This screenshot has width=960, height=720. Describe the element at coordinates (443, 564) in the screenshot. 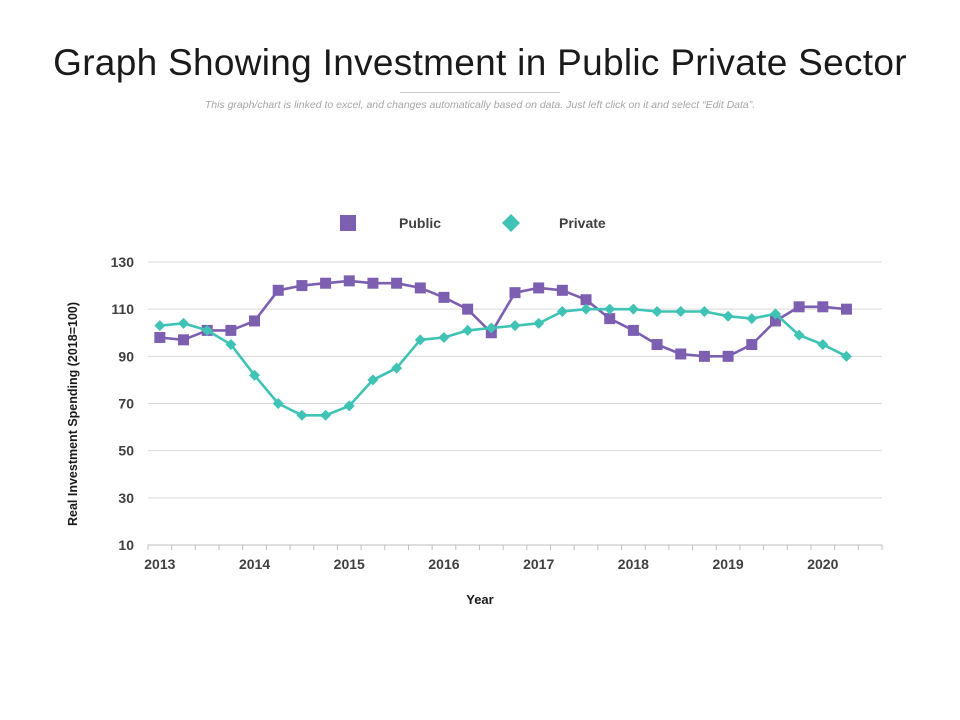

I see `x-tick-label: 2016` at that location.